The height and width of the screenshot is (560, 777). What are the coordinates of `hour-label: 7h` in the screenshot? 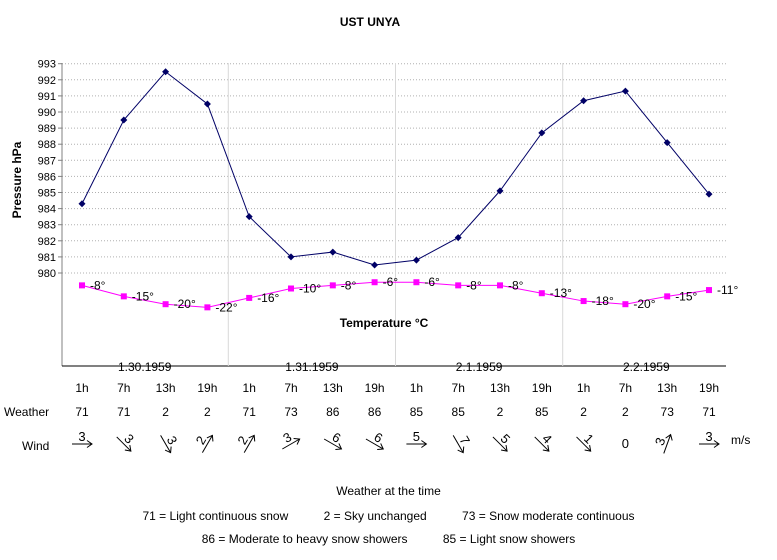 It's located at (123, 388).